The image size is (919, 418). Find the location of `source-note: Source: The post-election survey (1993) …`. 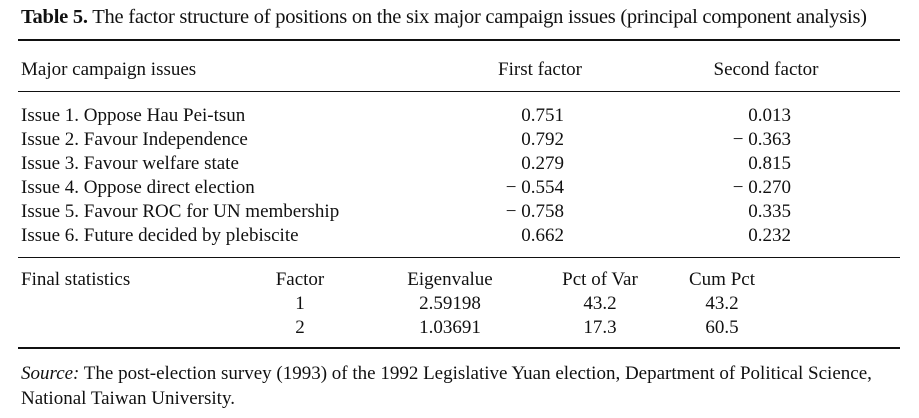

source-note: Source: The post-election survey (1993) … is located at coordinates (461, 386).